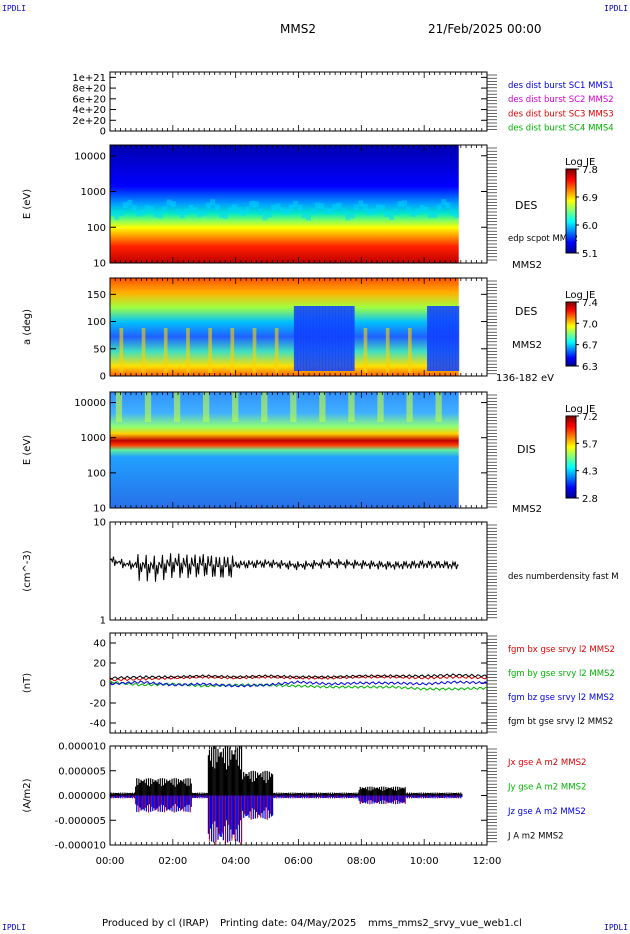 The width and height of the screenshot is (630, 934). Describe the element at coordinates (103, 132) in the screenshot. I see `burst-tick-label: 0` at that location.